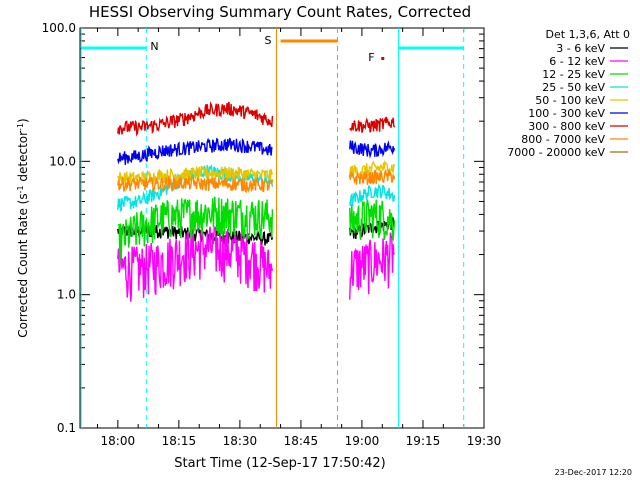 The image size is (640, 480). Describe the element at coordinates (484, 441) in the screenshot. I see `x-tick-label: 19:30` at that location.